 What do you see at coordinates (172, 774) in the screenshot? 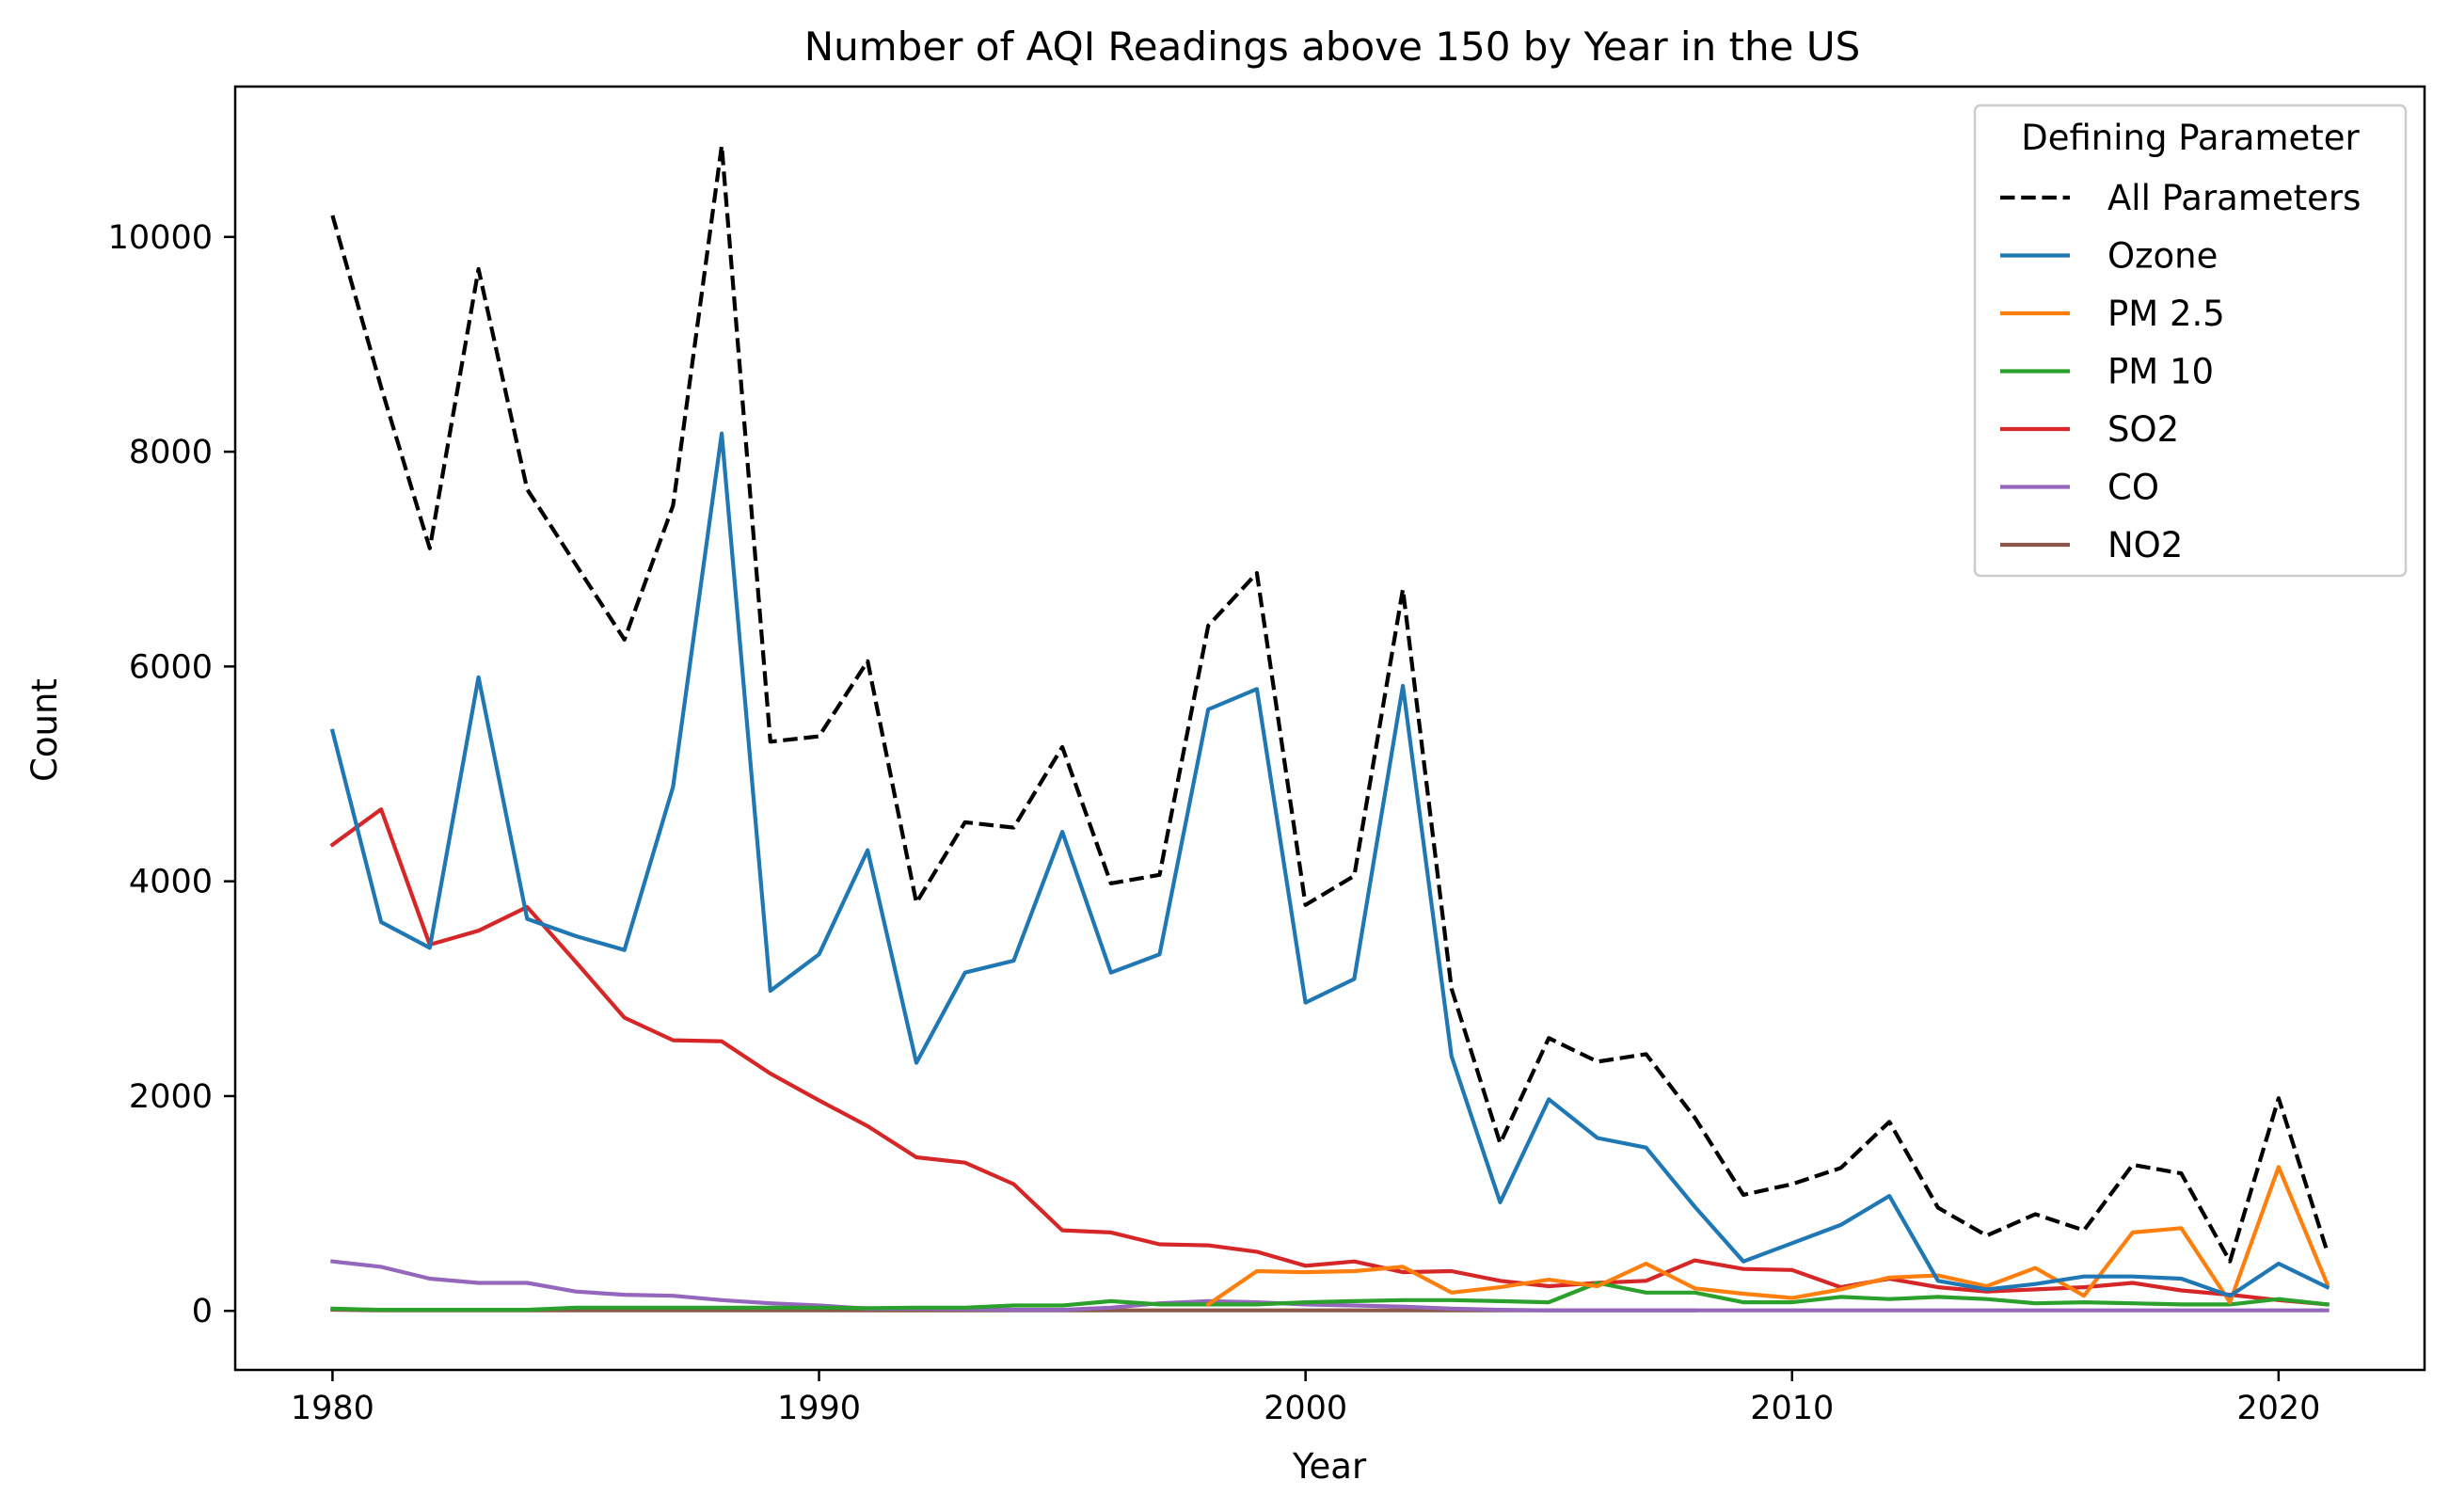
I see `y-axis-ticks: 0 2000 4000 6000 8000 10000` at bounding box center [172, 774].